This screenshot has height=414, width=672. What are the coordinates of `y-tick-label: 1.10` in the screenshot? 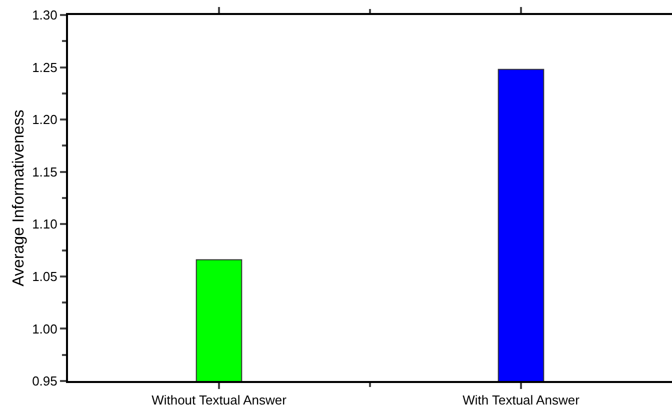 It's located at (45, 224).